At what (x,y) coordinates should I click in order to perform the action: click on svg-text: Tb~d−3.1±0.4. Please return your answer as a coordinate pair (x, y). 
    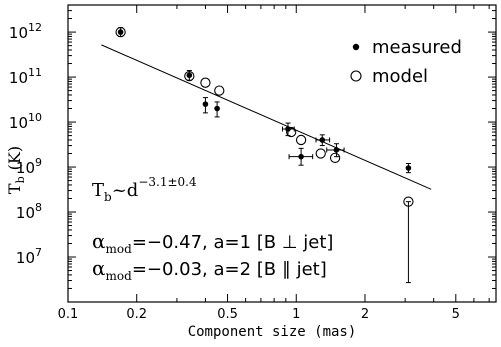
    Looking at the image, I should click on (144, 189).